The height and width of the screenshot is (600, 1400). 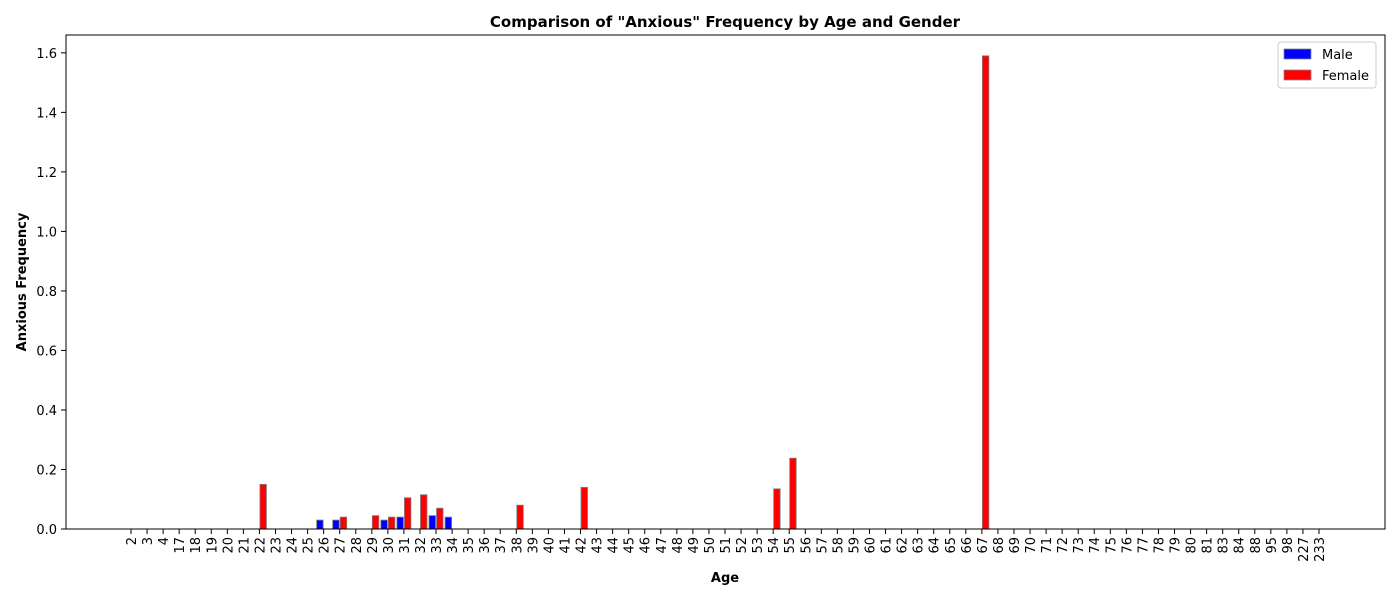 What do you see at coordinates (725, 578) in the screenshot?
I see `x-axis-title: Age` at bounding box center [725, 578].